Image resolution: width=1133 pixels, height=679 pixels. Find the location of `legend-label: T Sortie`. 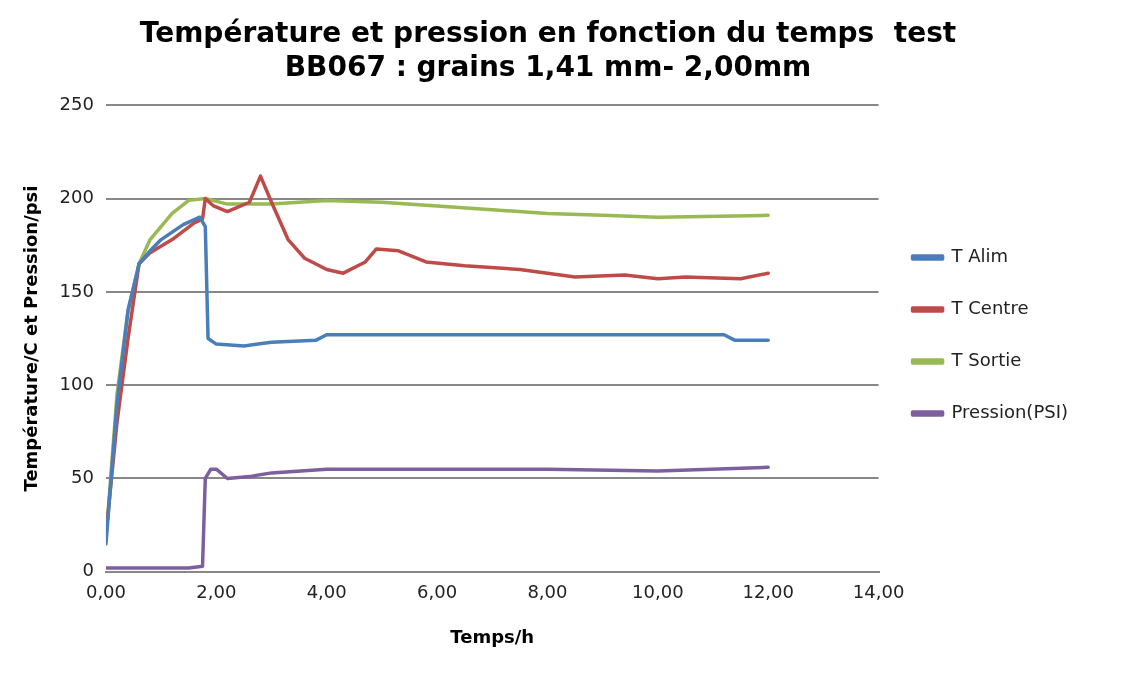

legend-label: T Sortie is located at coordinates (986, 360).